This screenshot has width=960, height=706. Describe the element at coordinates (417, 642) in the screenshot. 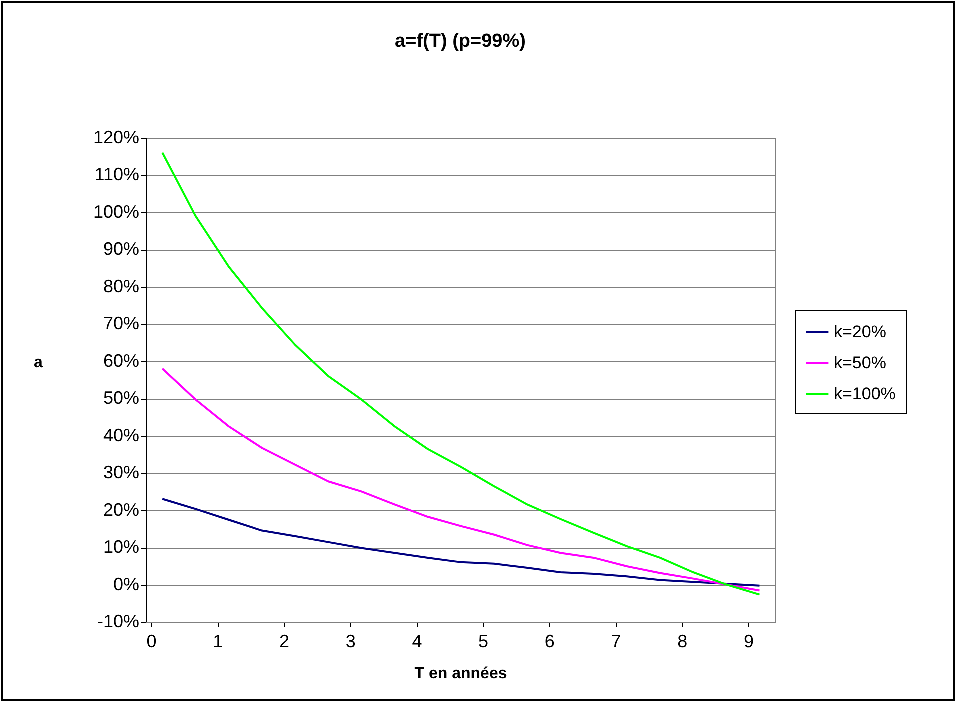

I see `x-tick-label: 4` at that location.